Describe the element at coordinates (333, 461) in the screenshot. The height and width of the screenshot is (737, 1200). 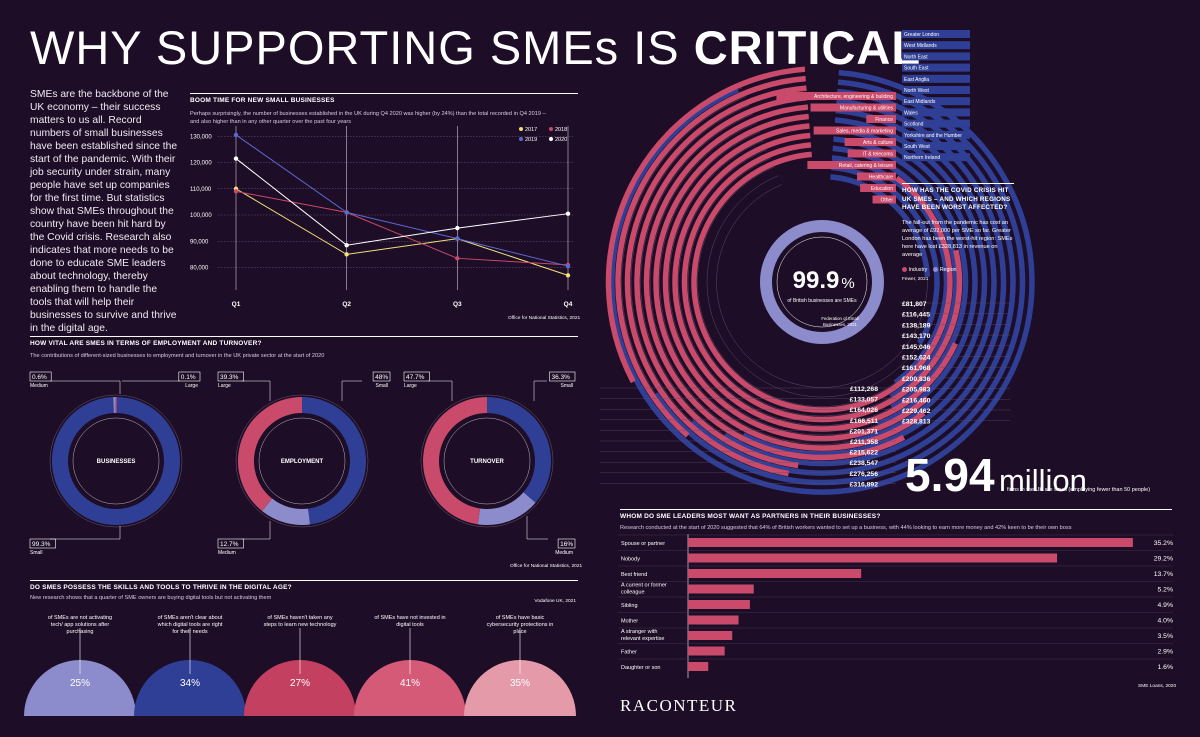
I see `donut-slice-small` at that location.